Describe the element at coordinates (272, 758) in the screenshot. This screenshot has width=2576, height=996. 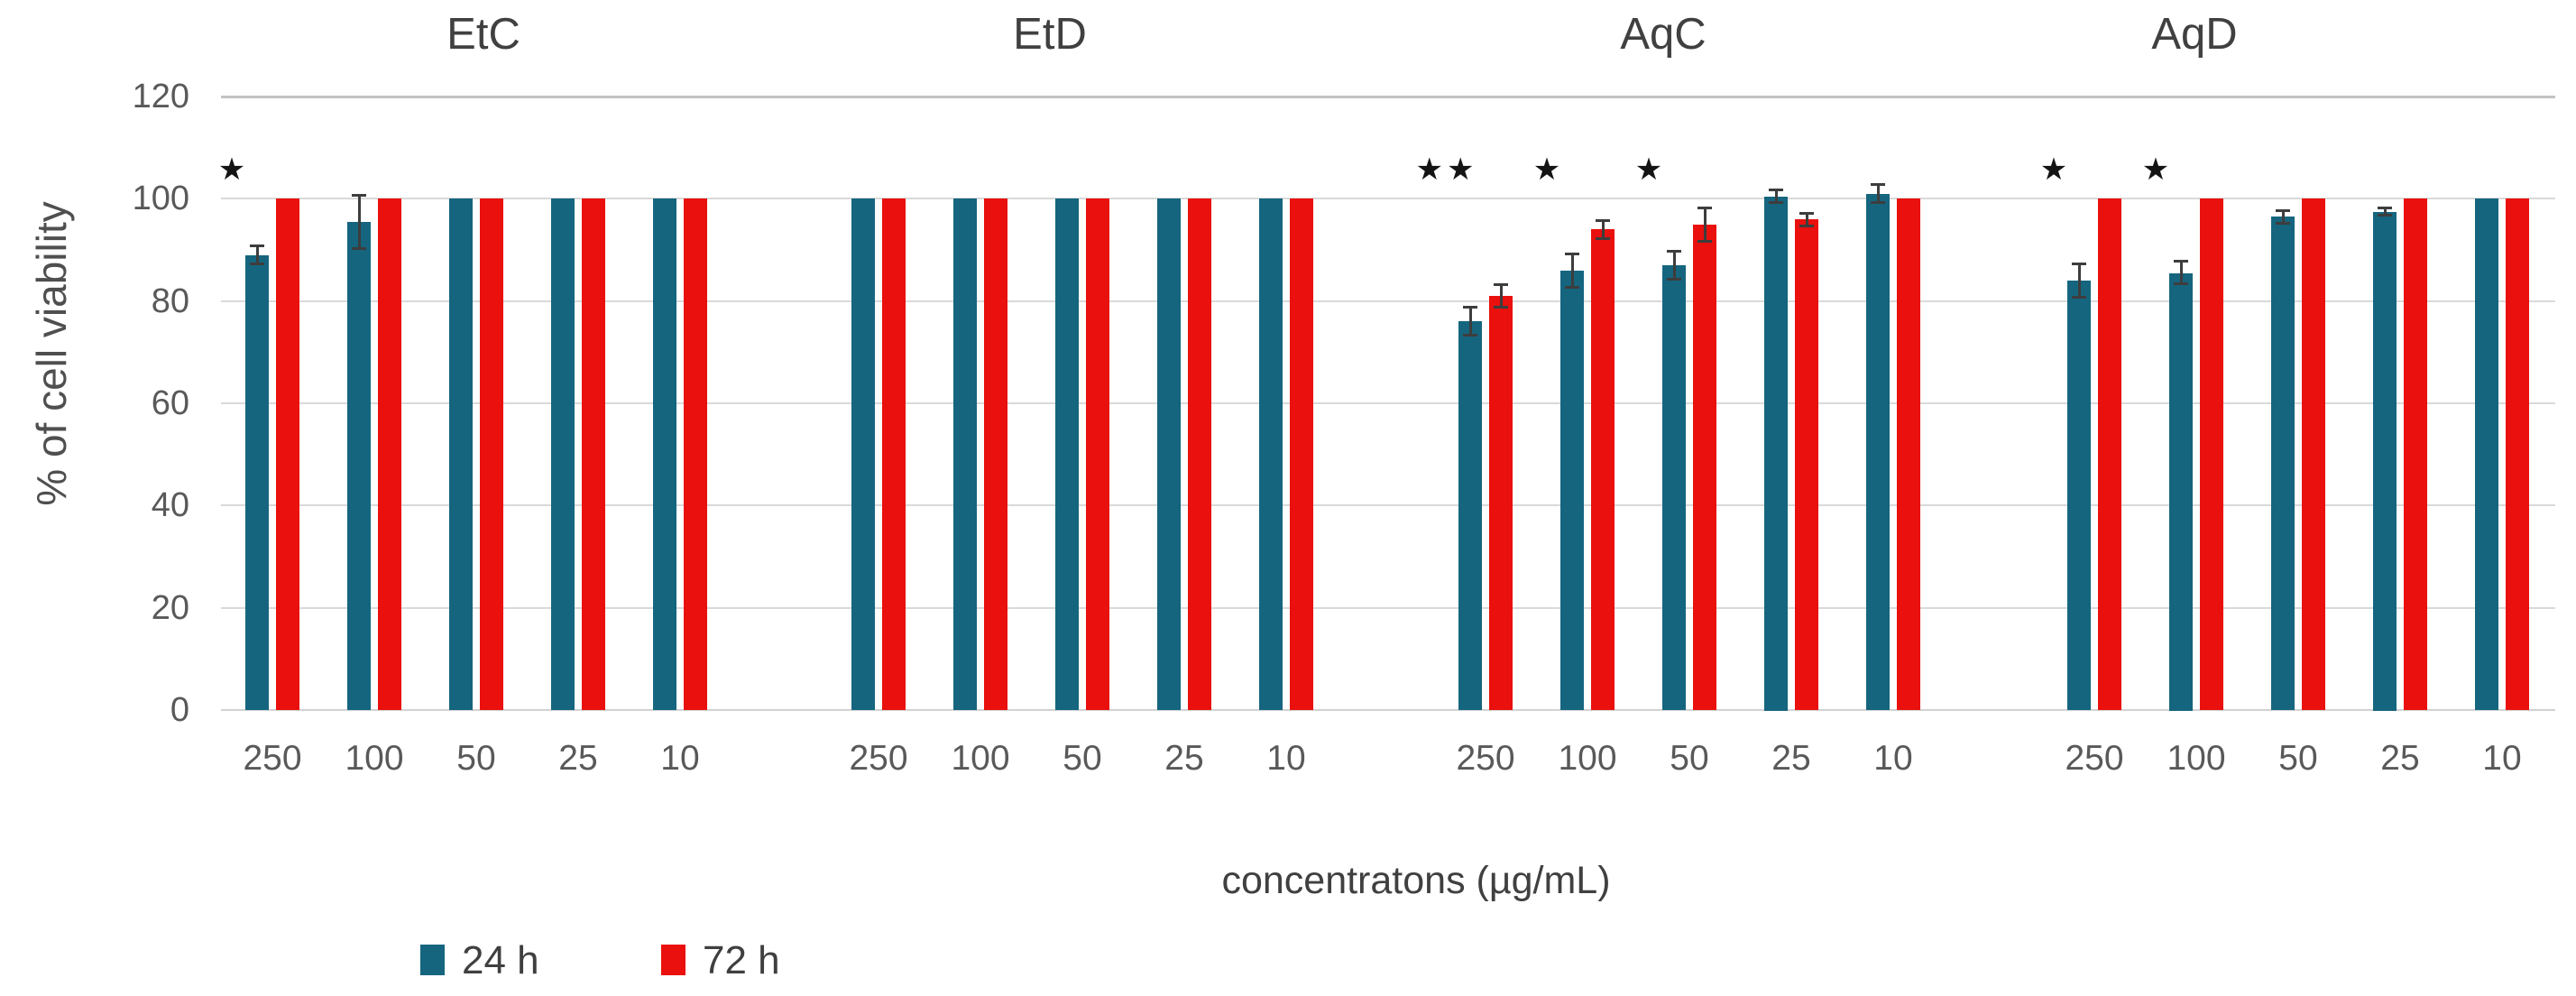
I see `x-tick-EtC-250: 250` at that location.